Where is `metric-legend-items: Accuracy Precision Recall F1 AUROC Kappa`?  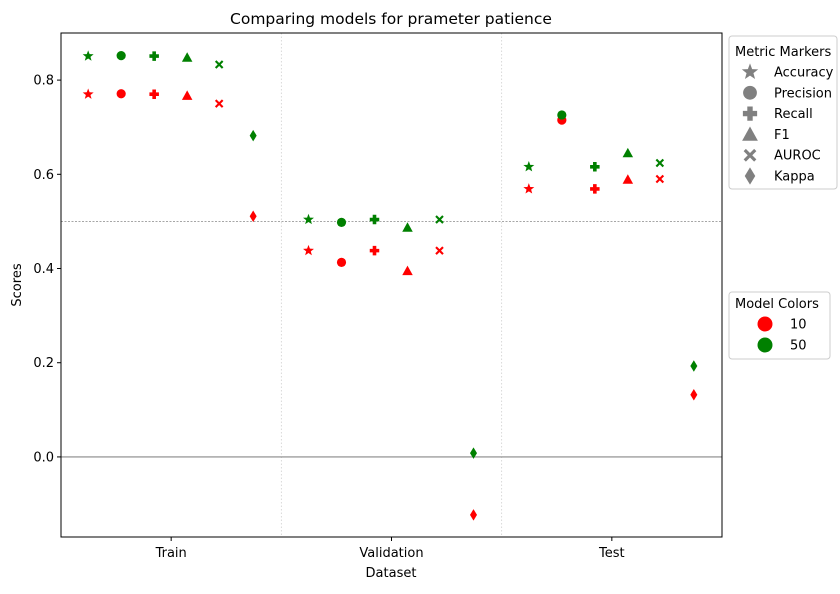
metric-legend-items: Accuracy Precision Recall F1 AUROC Kappa is located at coordinates (787, 124).